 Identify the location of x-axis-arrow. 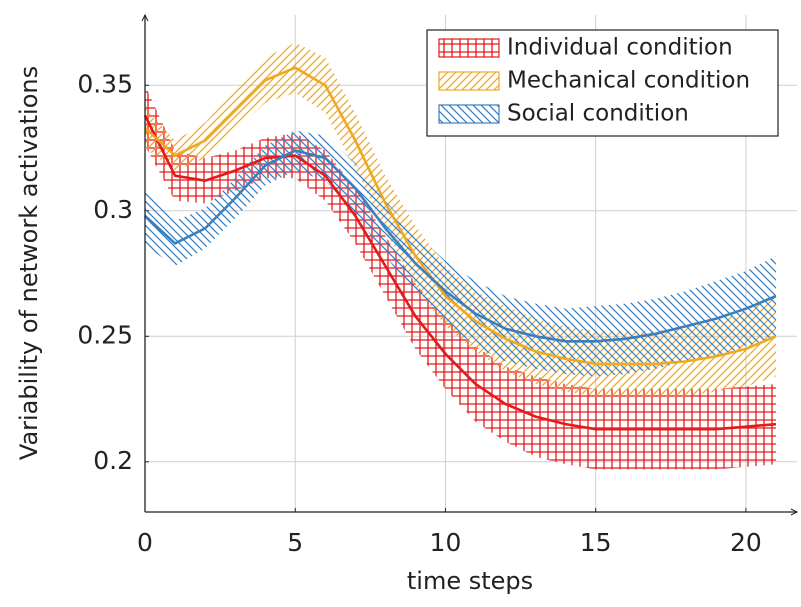
(794, 512).